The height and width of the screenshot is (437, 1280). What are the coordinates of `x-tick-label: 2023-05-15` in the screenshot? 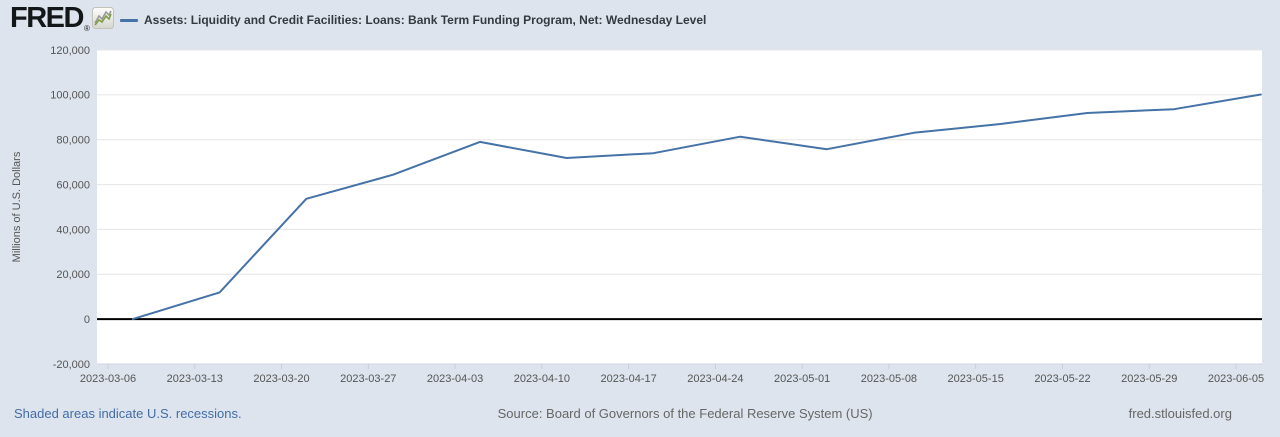 It's located at (976, 379).